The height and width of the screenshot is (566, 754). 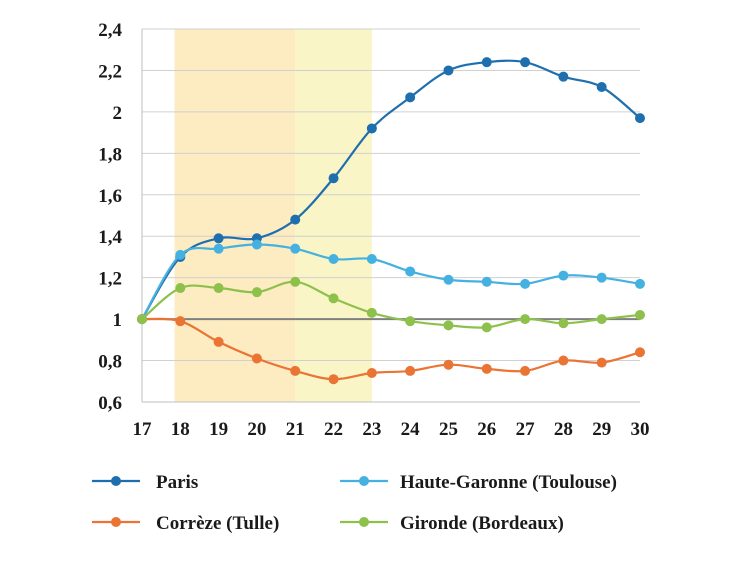 What do you see at coordinates (508, 482) in the screenshot?
I see `legend-label: Haute-Garonne (Toulouse)` at bounding box center [508, 482].